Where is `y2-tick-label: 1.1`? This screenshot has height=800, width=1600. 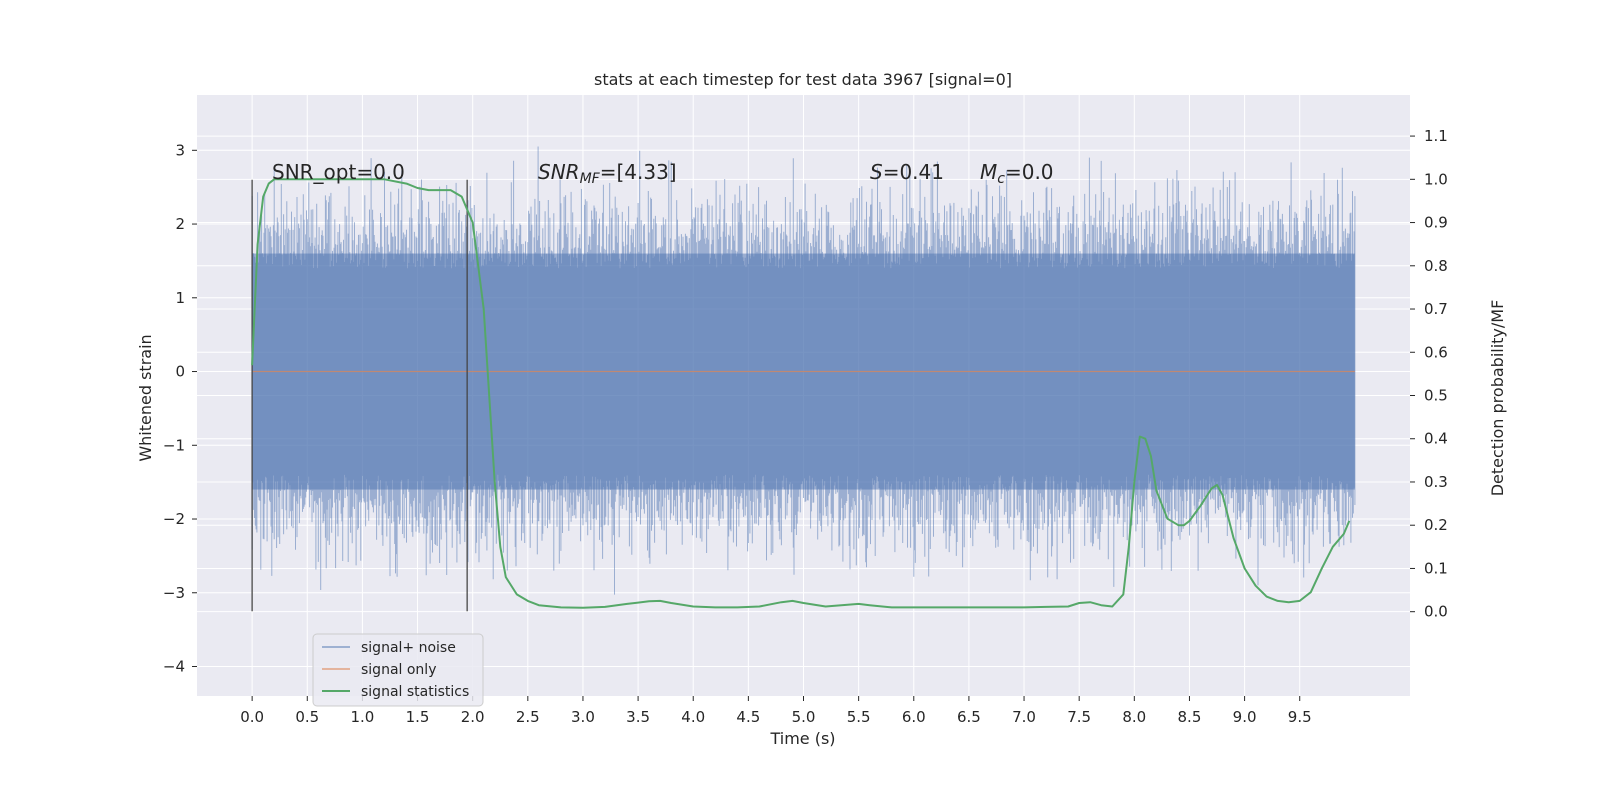 y2-tick-label: 1.1 is located at coordinates (1436, 136).